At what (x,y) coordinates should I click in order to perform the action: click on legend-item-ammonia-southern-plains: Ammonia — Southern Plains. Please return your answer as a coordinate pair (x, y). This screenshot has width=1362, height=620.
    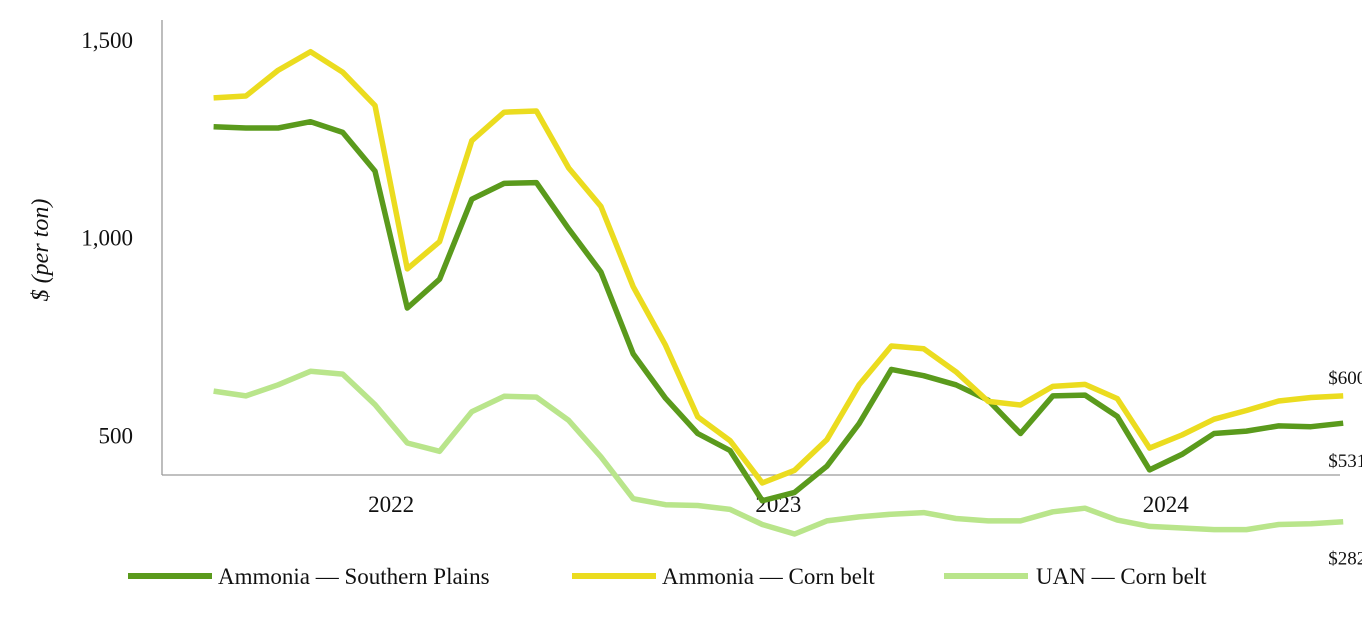
    Looking at the image, I should click on (309, 576).